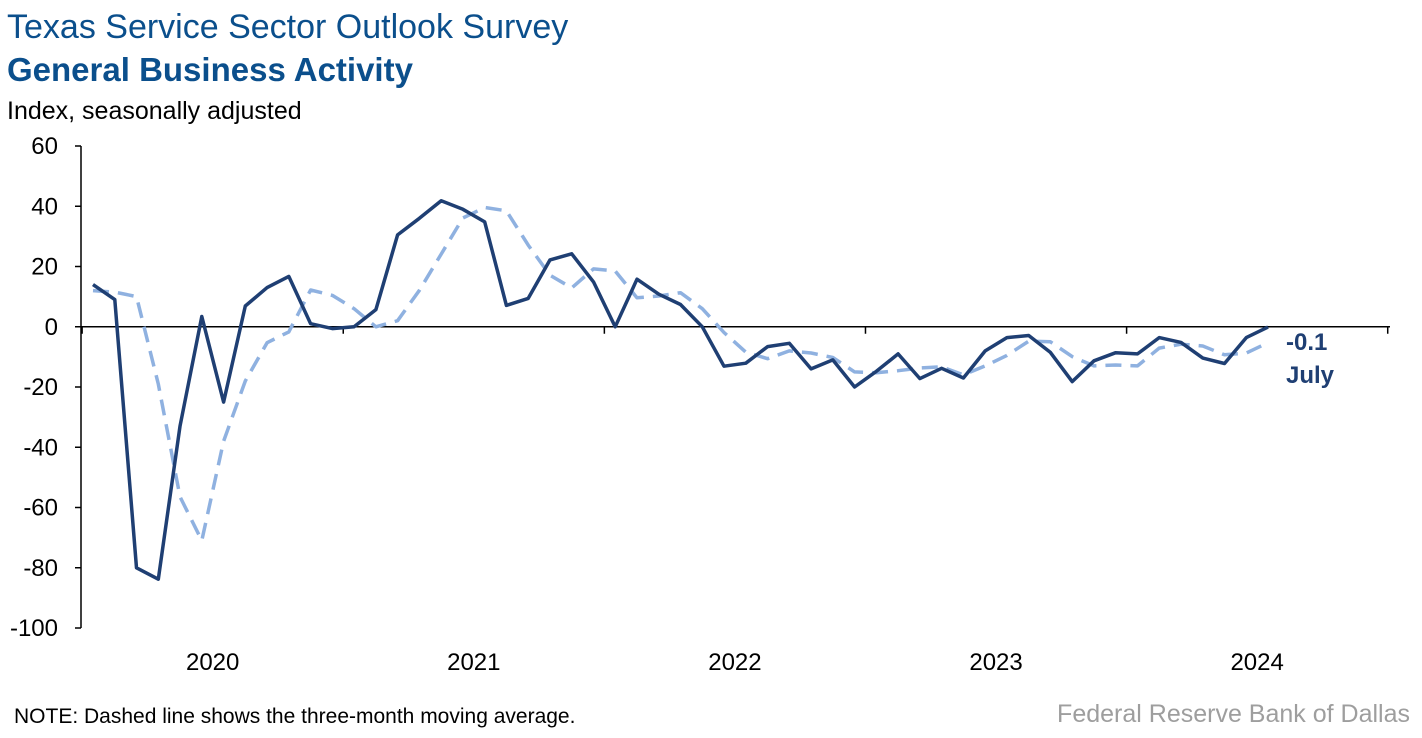  I want to click on source-credit: Federal Reserve Bank of Dallas, so click(1233, 714).